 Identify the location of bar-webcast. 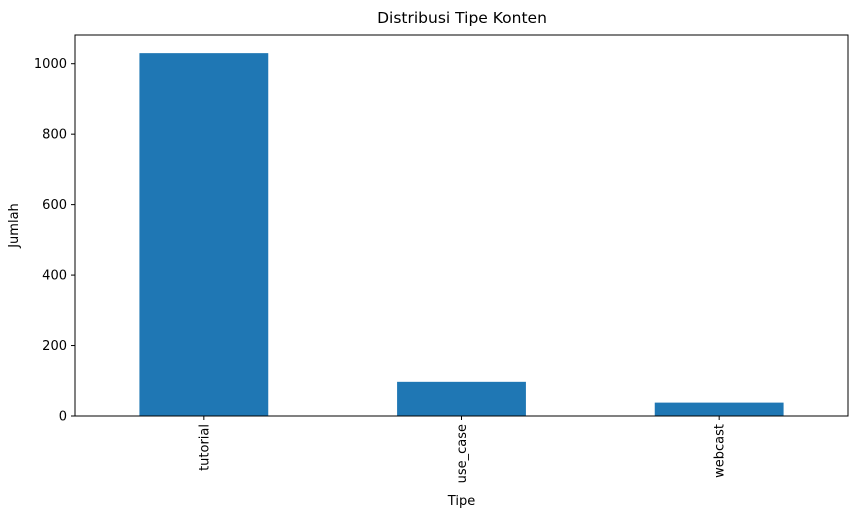
(719, 409).